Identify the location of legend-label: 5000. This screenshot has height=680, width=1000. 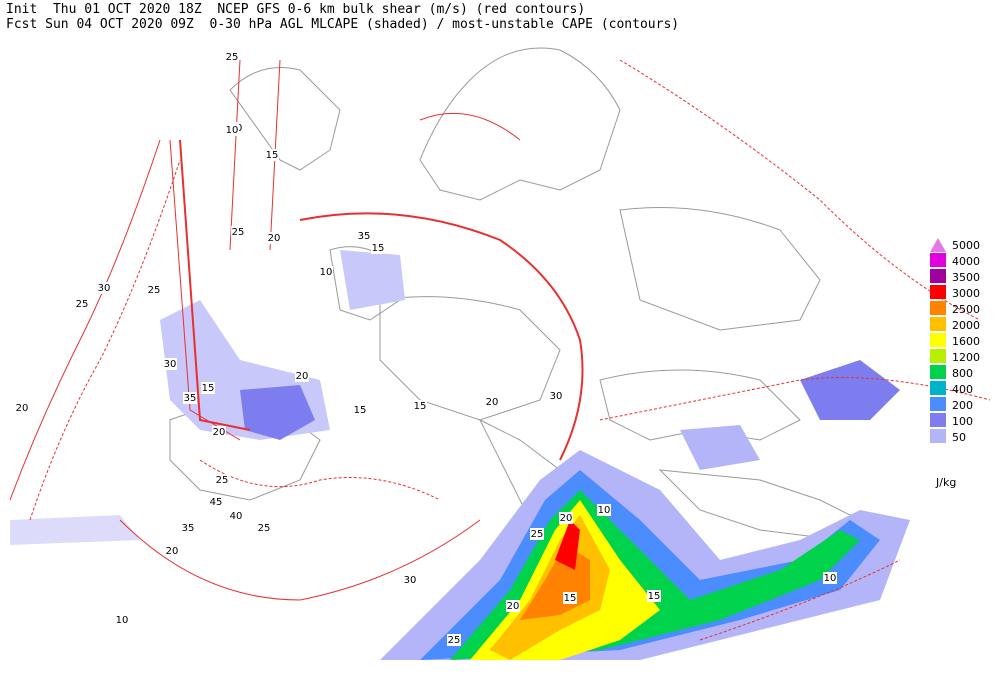
(966, 245).